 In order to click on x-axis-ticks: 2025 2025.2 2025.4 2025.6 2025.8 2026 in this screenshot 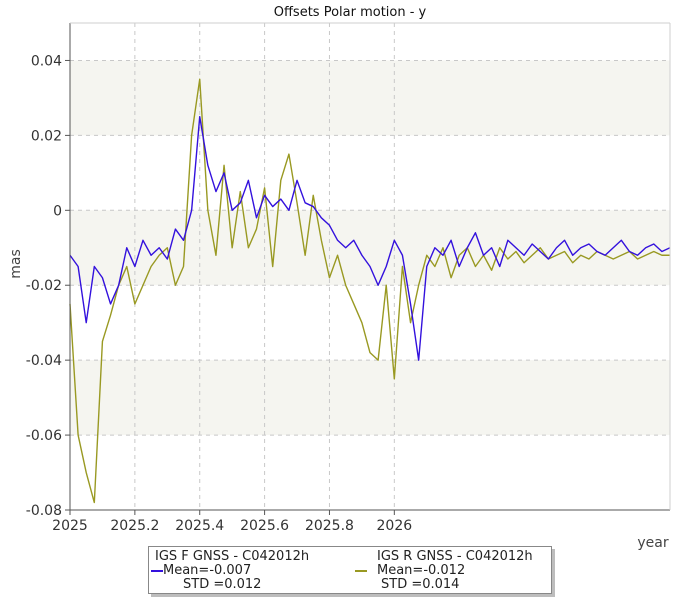, I will do `click(232, 522)`.